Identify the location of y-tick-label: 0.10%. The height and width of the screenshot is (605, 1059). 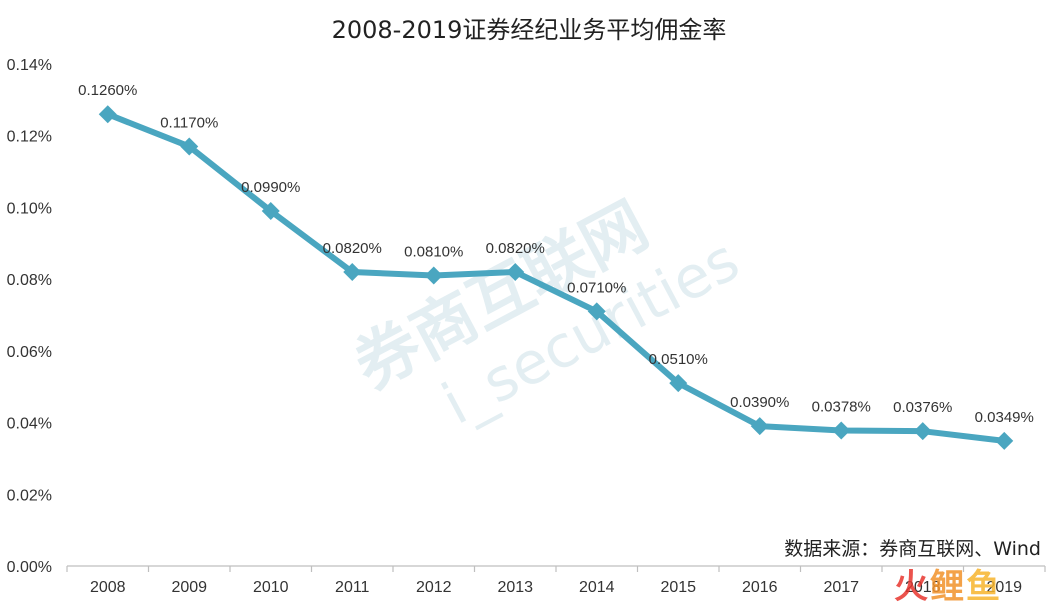
(29, 208).